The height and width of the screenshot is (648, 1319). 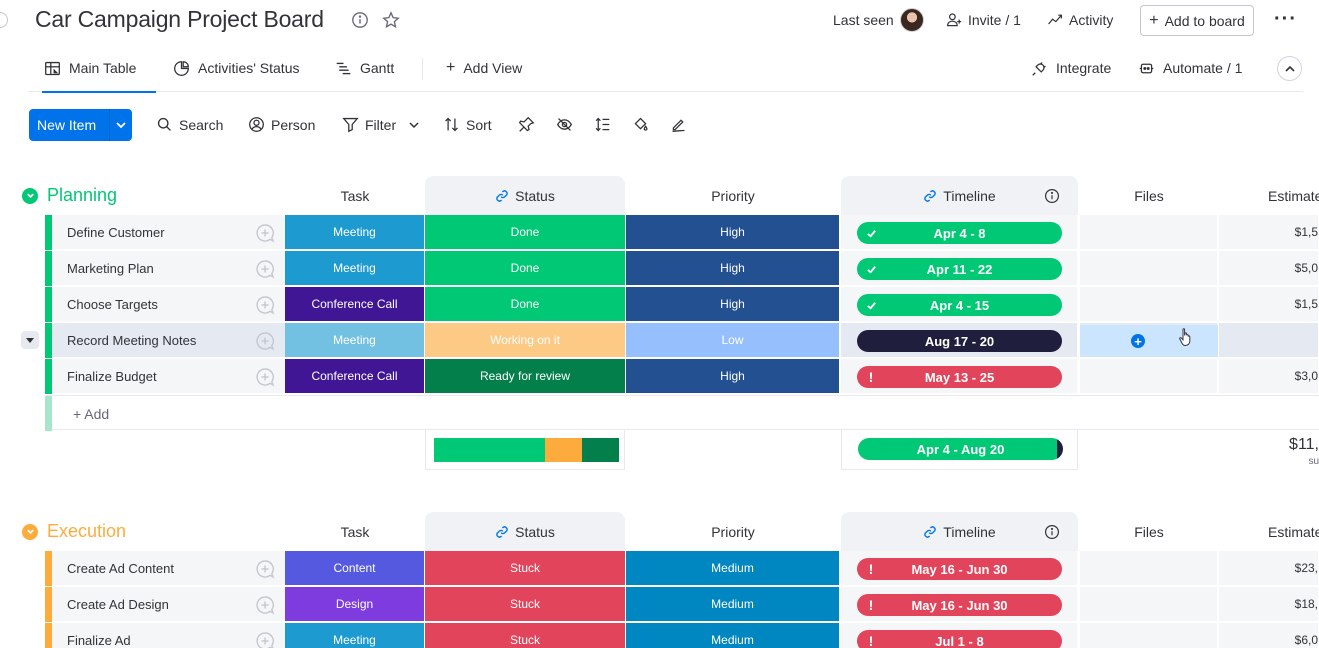 I want to click on timeline-pill: Apr 11 - 22, so click(x=959, y=269).